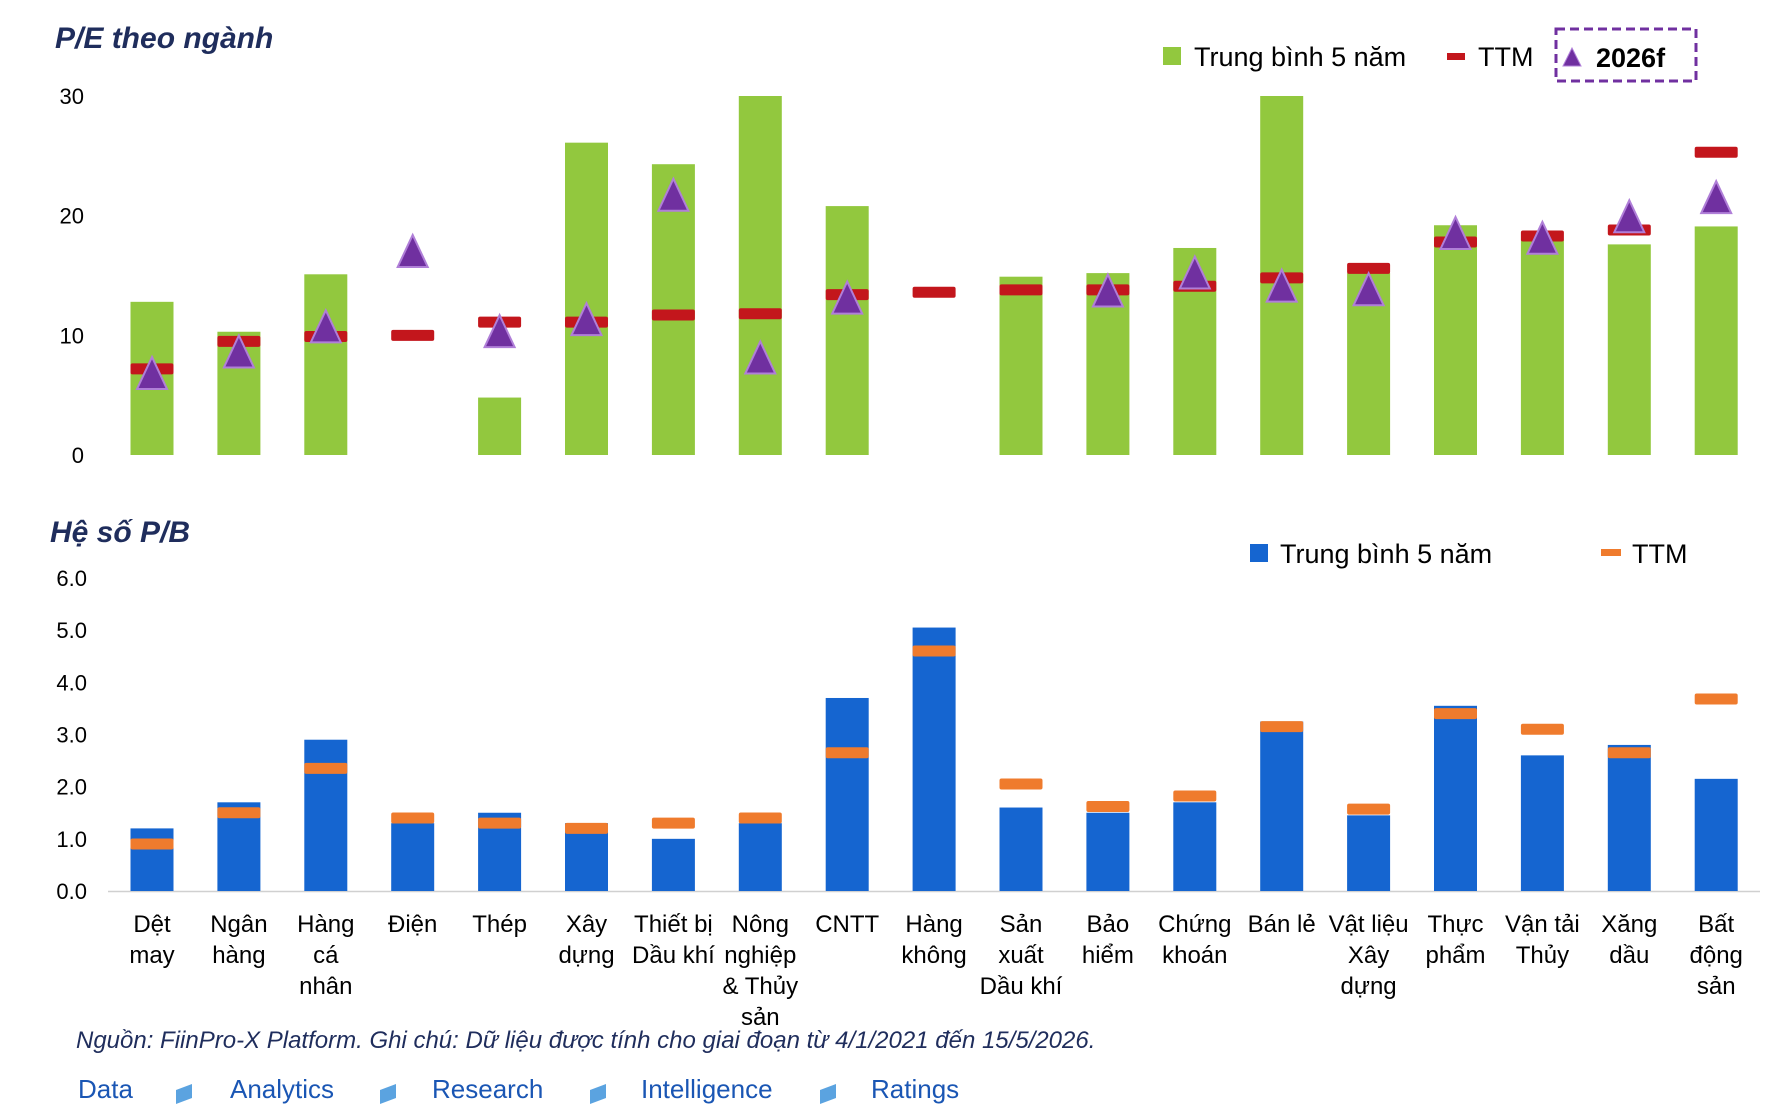 The width and height of the screenshot is (1780, 1118). I want to click on pe-legend-label-2026f: 2026f, so click(1631, 58).